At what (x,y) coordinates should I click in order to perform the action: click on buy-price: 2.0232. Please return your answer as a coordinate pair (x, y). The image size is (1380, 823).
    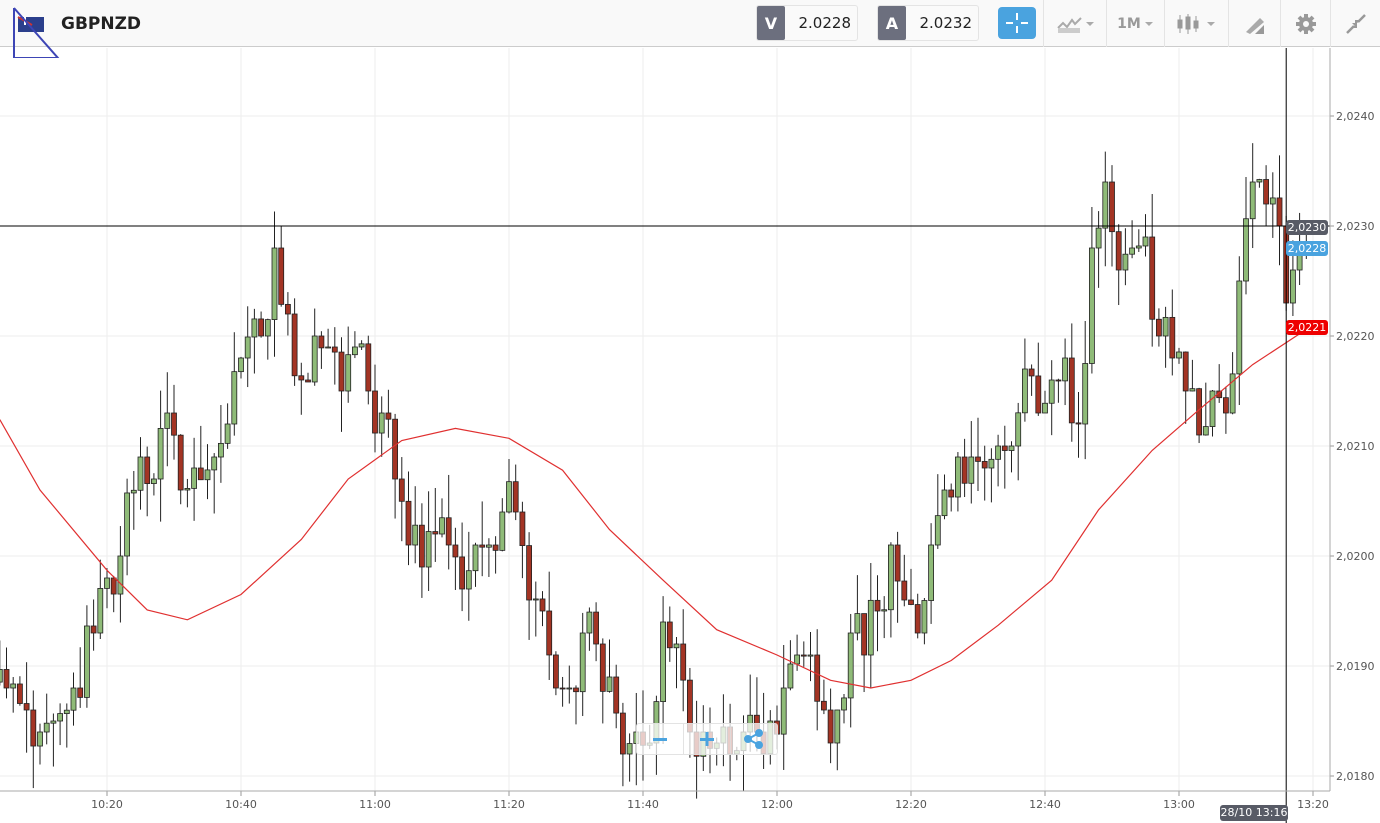
    Looking at the image, I should click on (946, 23).